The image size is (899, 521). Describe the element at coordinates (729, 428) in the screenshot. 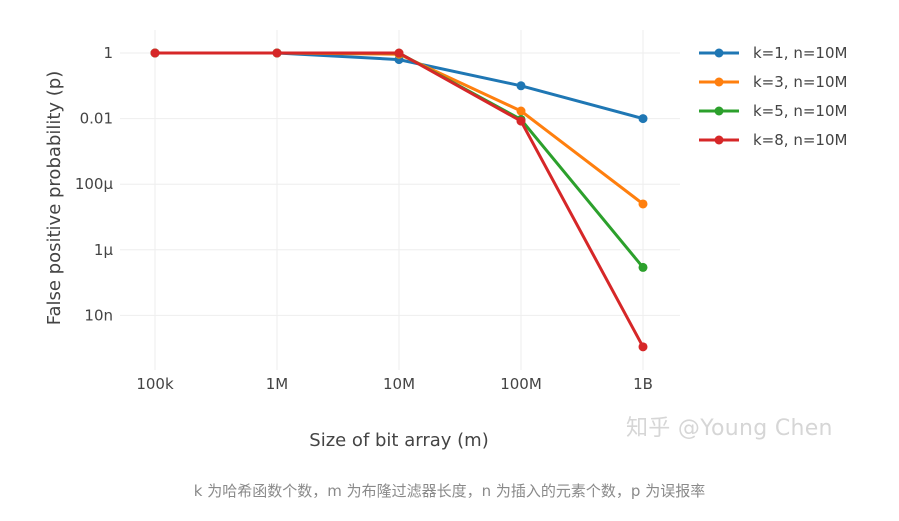

I see `watermark: 知乎 @Young Chen` at that location.